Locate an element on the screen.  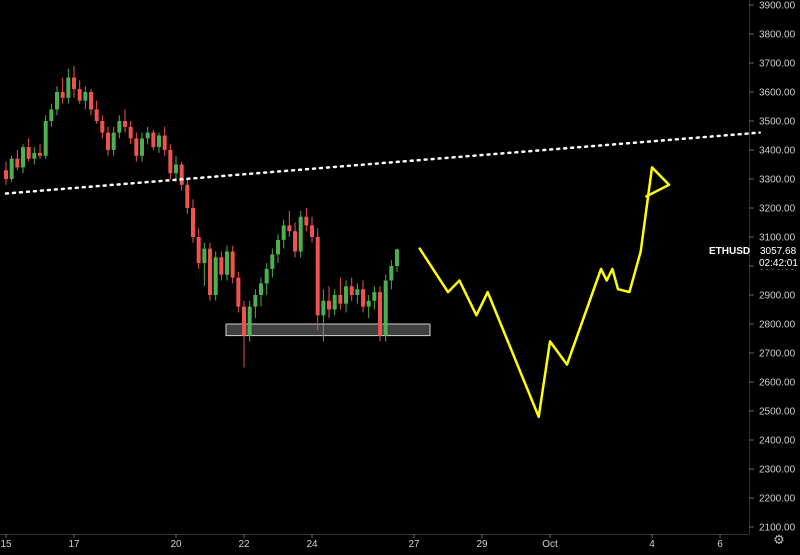
support-zone-box is located at coordinates (328, 330).